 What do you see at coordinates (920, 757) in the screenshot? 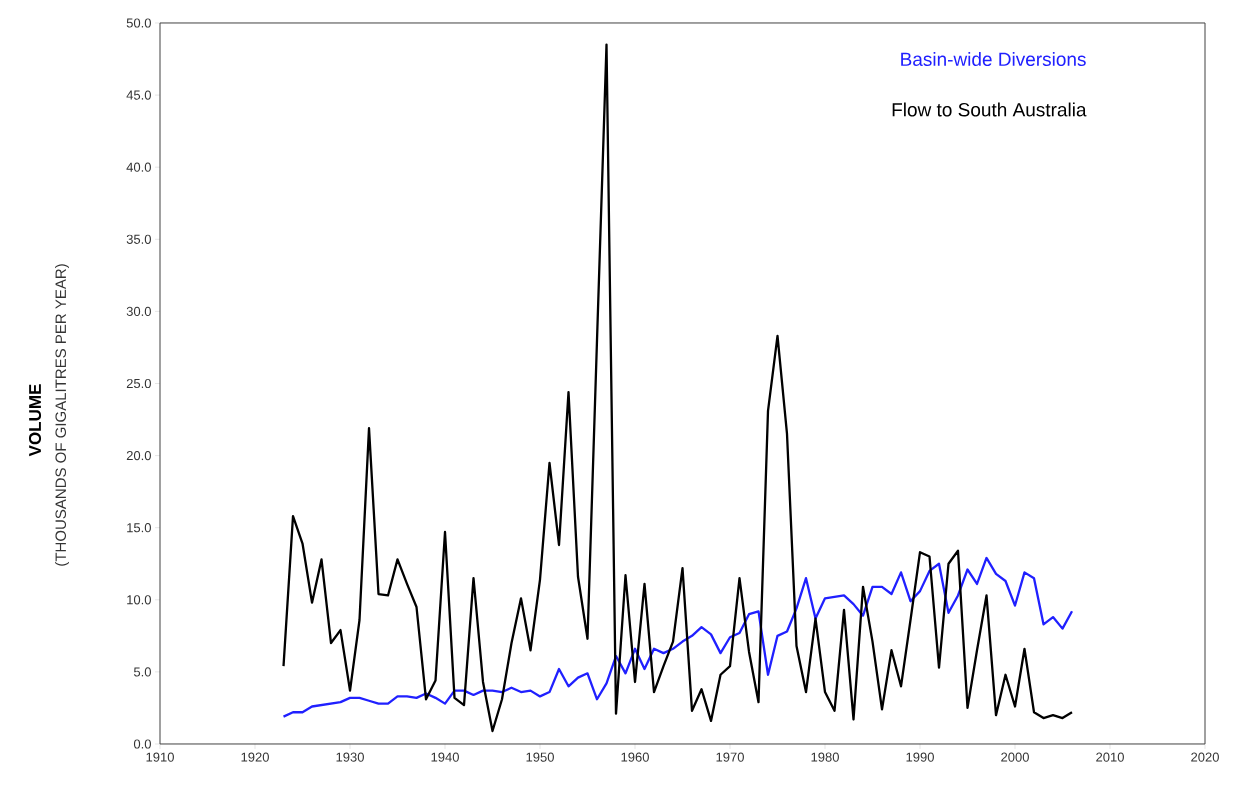
I see `x-tick-label: 1990` at bounding box center [920, 757].